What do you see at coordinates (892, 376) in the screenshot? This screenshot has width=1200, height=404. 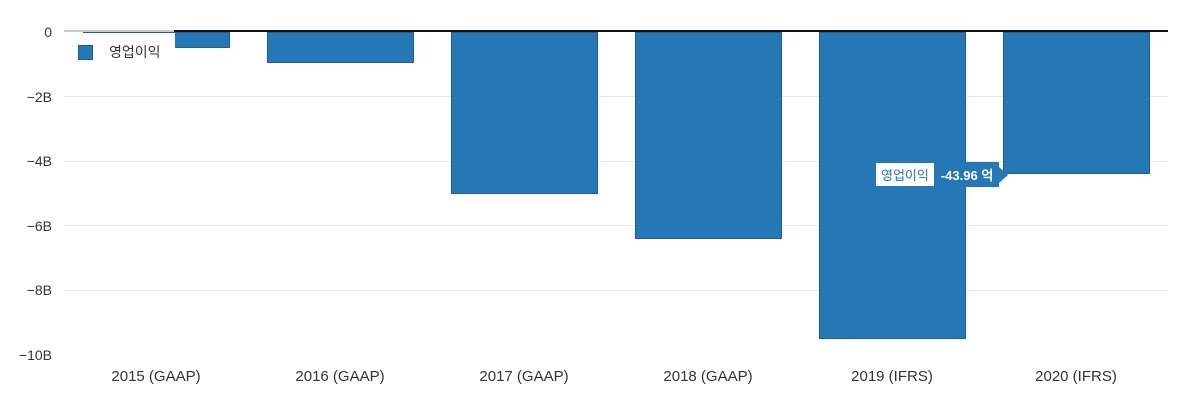 I see `x-tick-label-2019-ifrs: 2019 (IFRS)` at bounding box center [892, 376].